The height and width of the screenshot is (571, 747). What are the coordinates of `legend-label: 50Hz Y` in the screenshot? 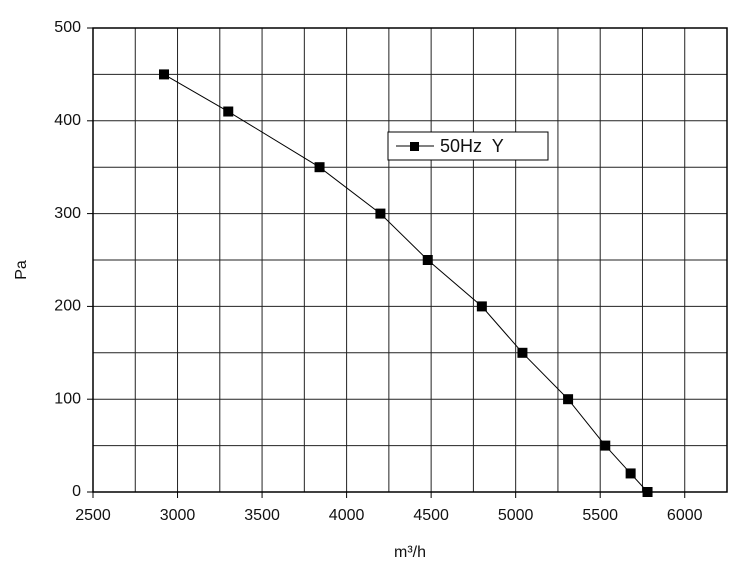 It's located at (472, 146).